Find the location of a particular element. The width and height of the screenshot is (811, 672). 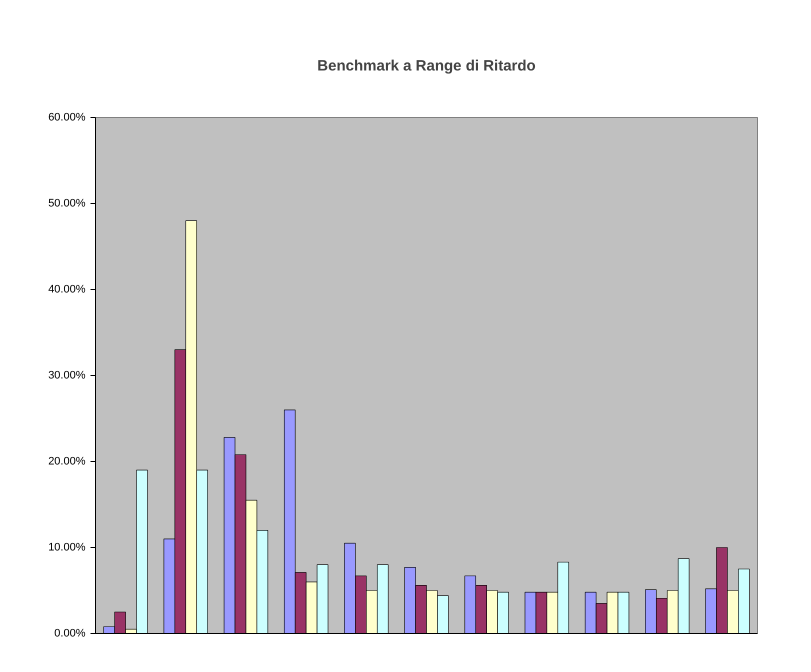

y-tick-label: 30.00% is located at coordinates (67, 376).